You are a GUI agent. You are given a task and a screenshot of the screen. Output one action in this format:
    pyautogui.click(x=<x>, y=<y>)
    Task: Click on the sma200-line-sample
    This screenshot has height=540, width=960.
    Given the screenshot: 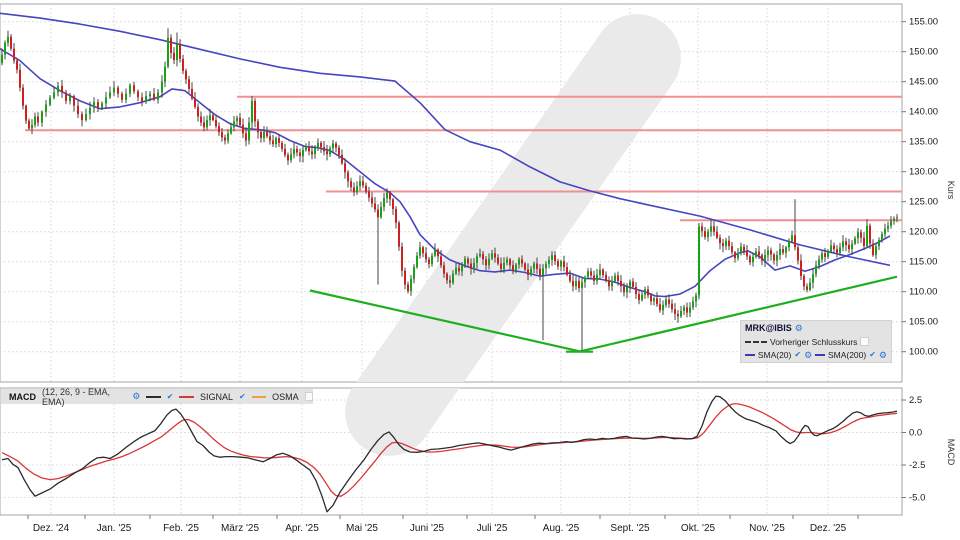 What is the action you would take?
    pyautogui.click(x=820, y=355)
    